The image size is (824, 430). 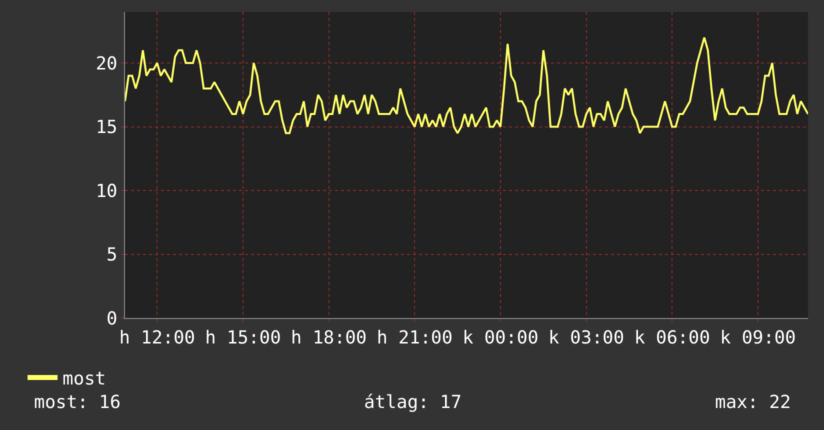 I want to click on y-tick-label: 10, so click(x=107, y=191).